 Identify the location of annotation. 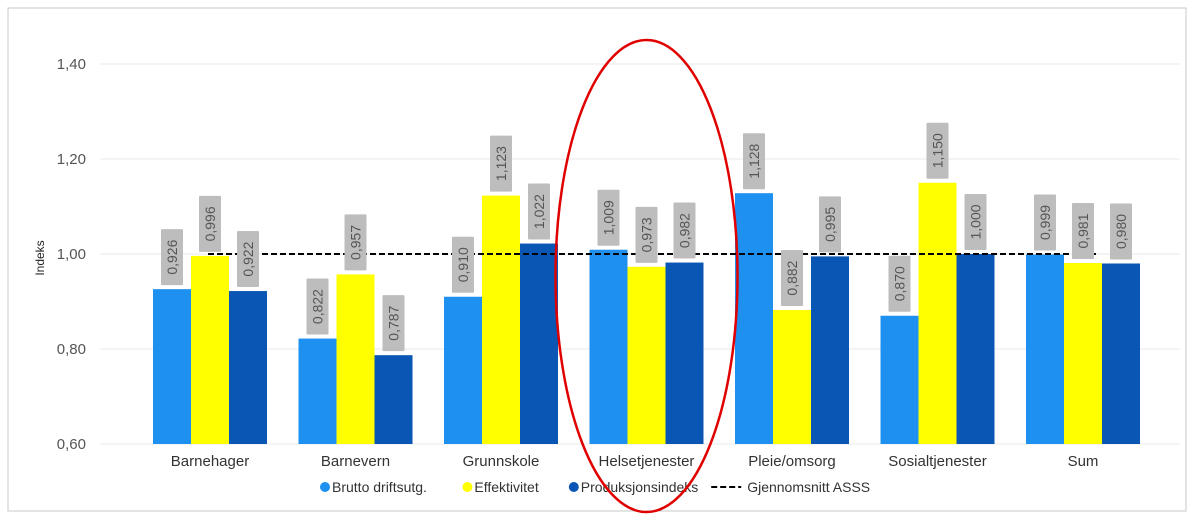
(646, 276).